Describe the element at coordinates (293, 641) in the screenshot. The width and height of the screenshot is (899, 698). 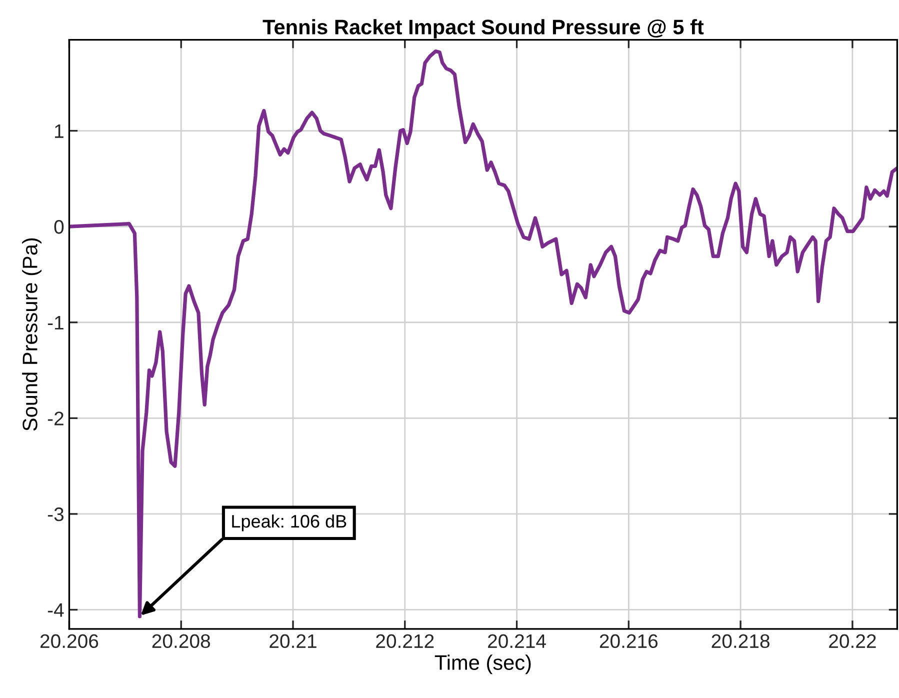
I see `x-tick-label: 20.21` at that location.